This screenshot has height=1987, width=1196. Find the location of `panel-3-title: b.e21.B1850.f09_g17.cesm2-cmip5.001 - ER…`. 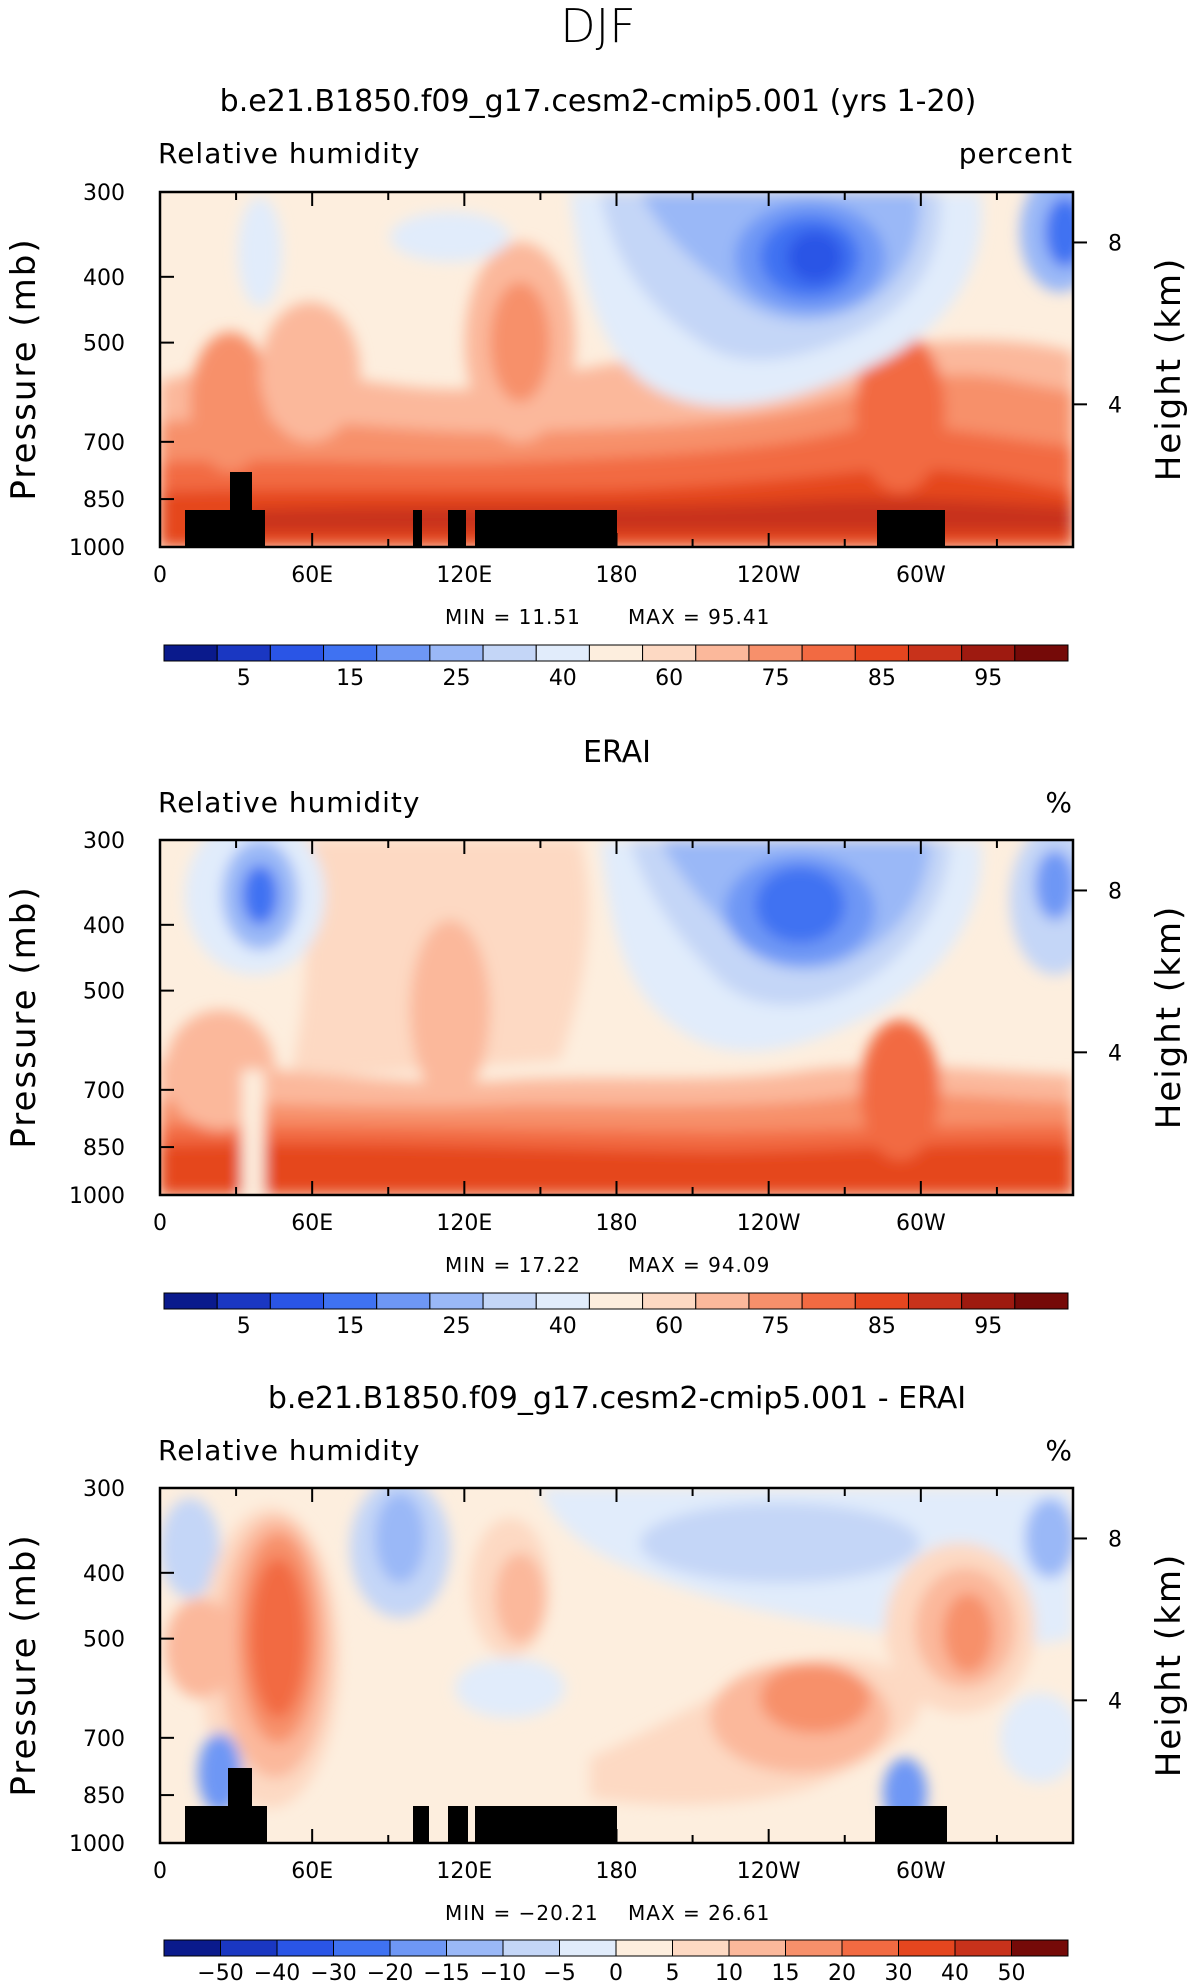

panel-3-title: b.e21.B1850.f09_g17.cesm2-cmip5.001 - ER… is located at coordinates (617, 1398).